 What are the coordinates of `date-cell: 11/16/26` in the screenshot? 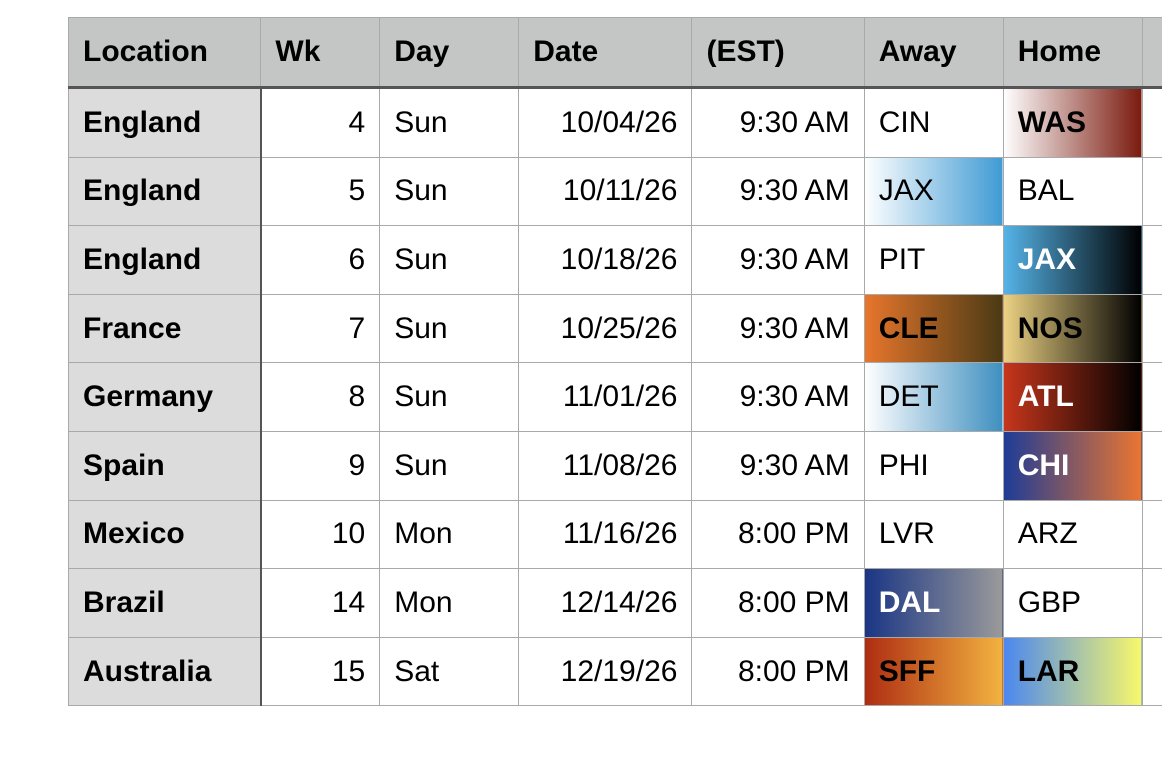 It's located at (605, 534).